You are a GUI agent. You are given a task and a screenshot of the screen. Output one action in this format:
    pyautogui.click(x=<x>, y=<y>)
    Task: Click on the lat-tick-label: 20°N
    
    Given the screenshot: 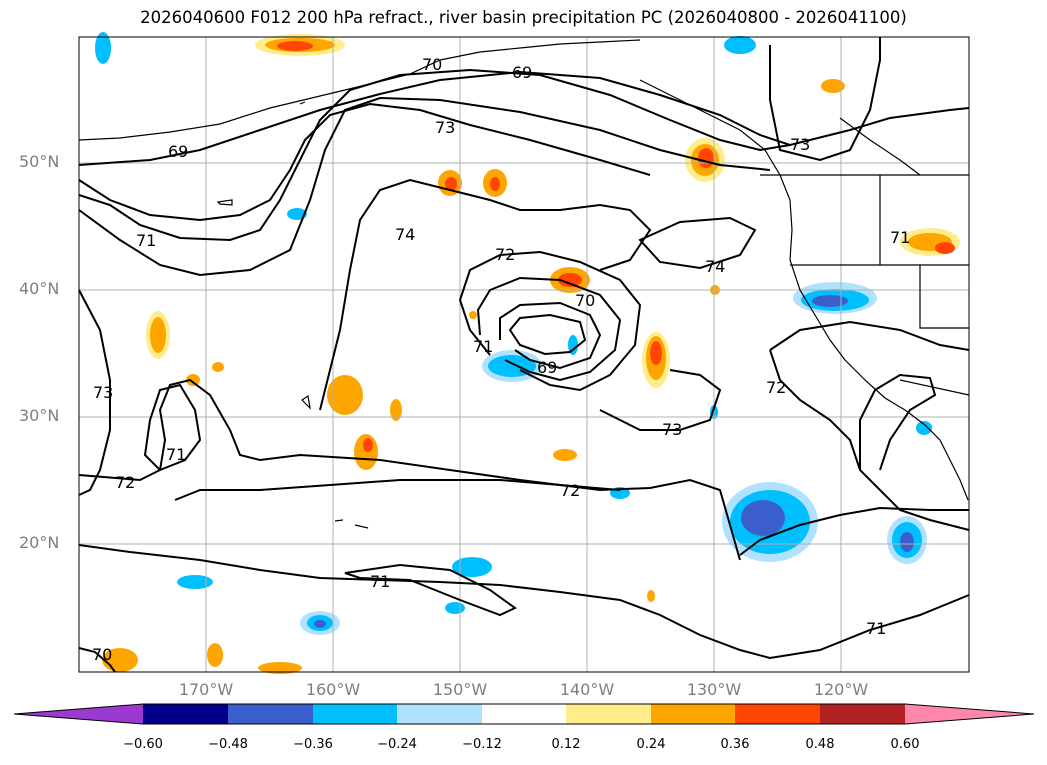 What is the action you would take?
    pyautogui.click(x=39, y=542)
    